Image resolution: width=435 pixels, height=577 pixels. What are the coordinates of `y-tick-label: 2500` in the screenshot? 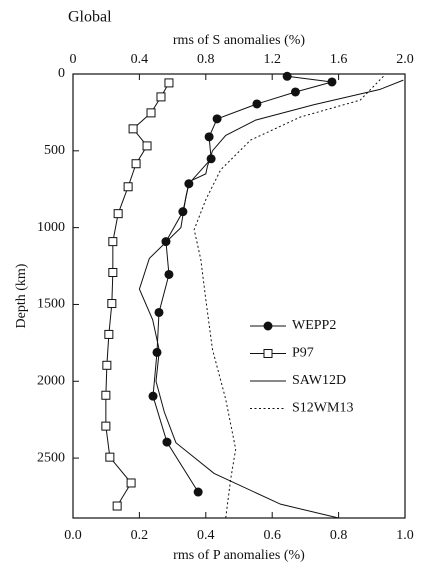 It's located at (51, 457).